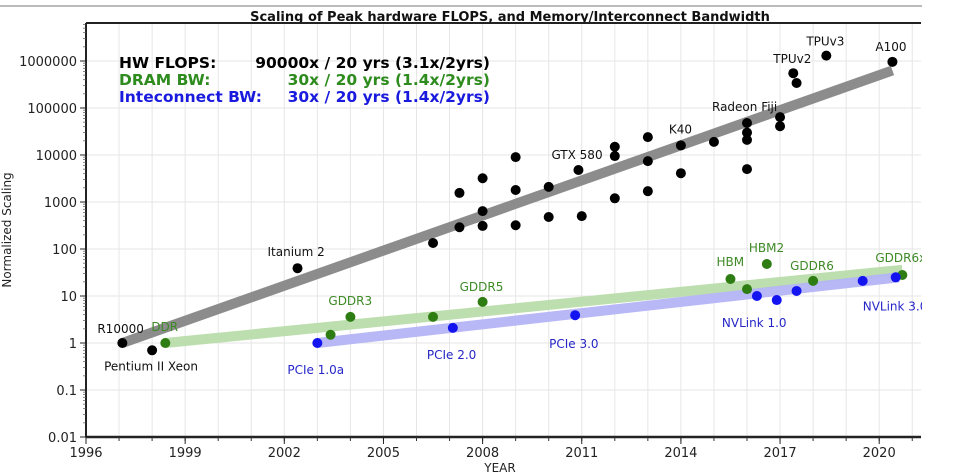 The width and height of the screenshot is (954, 472). I want to click on y-tick-label: 10, so click(68, 297).